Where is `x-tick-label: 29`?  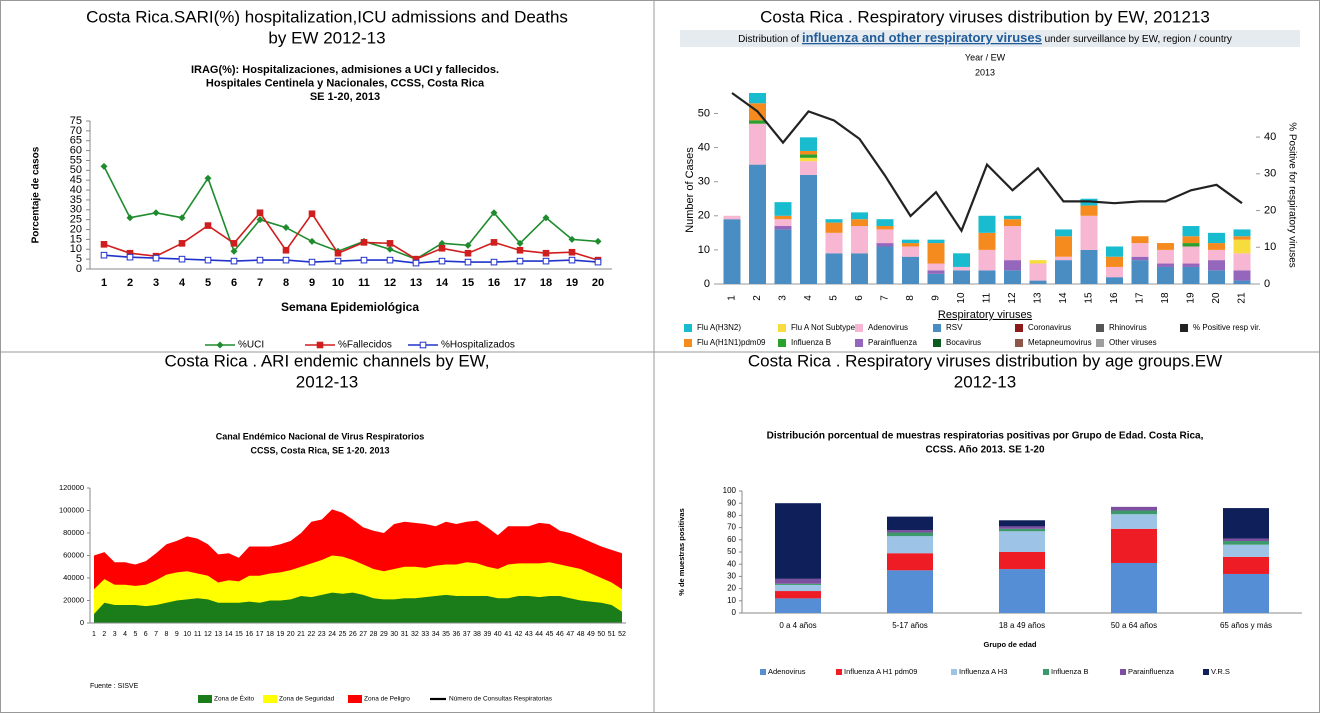 x-tick-label: 29 is located at coordinates (384, 634).